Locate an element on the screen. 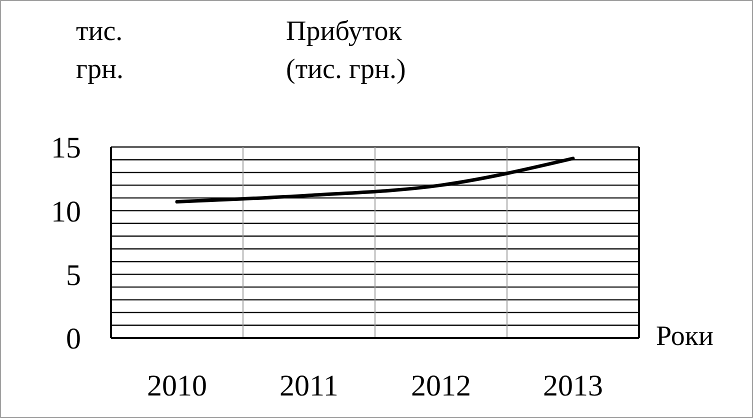  y-axis-title: тис. грн. is located at coordinates (100, 51).